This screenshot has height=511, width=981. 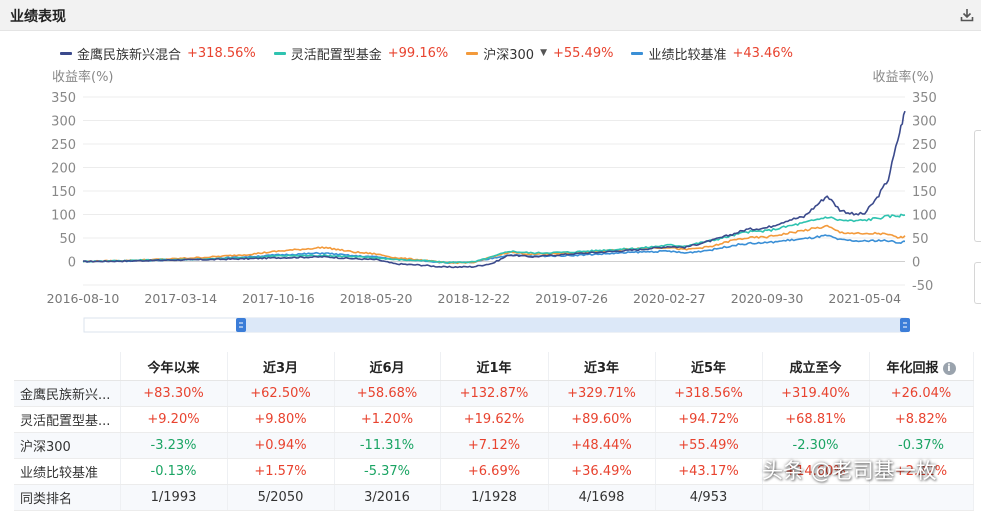 I want to click on table-cell: +132.87%, so click(x=494, y=393).